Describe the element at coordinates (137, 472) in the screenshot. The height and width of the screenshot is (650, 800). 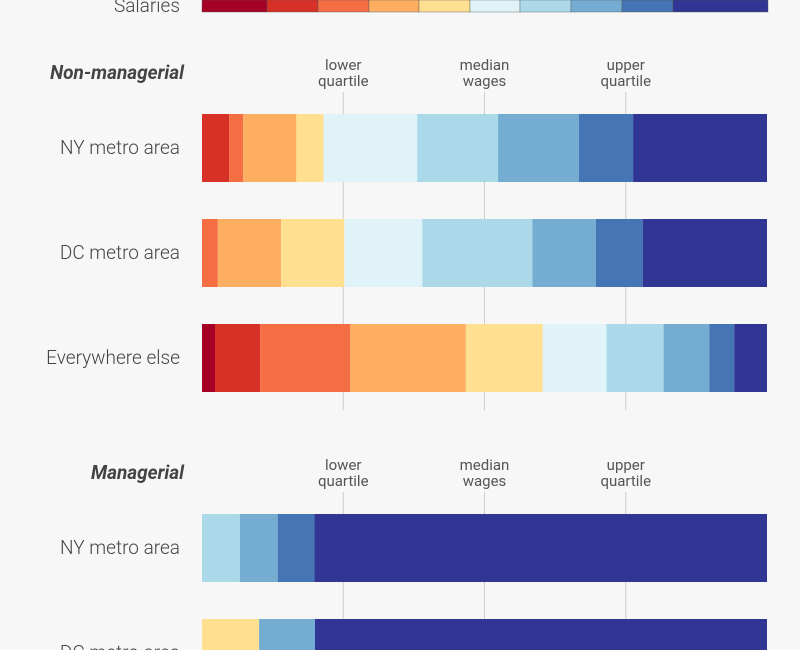
I see `panel-title: Managerial` at that location.